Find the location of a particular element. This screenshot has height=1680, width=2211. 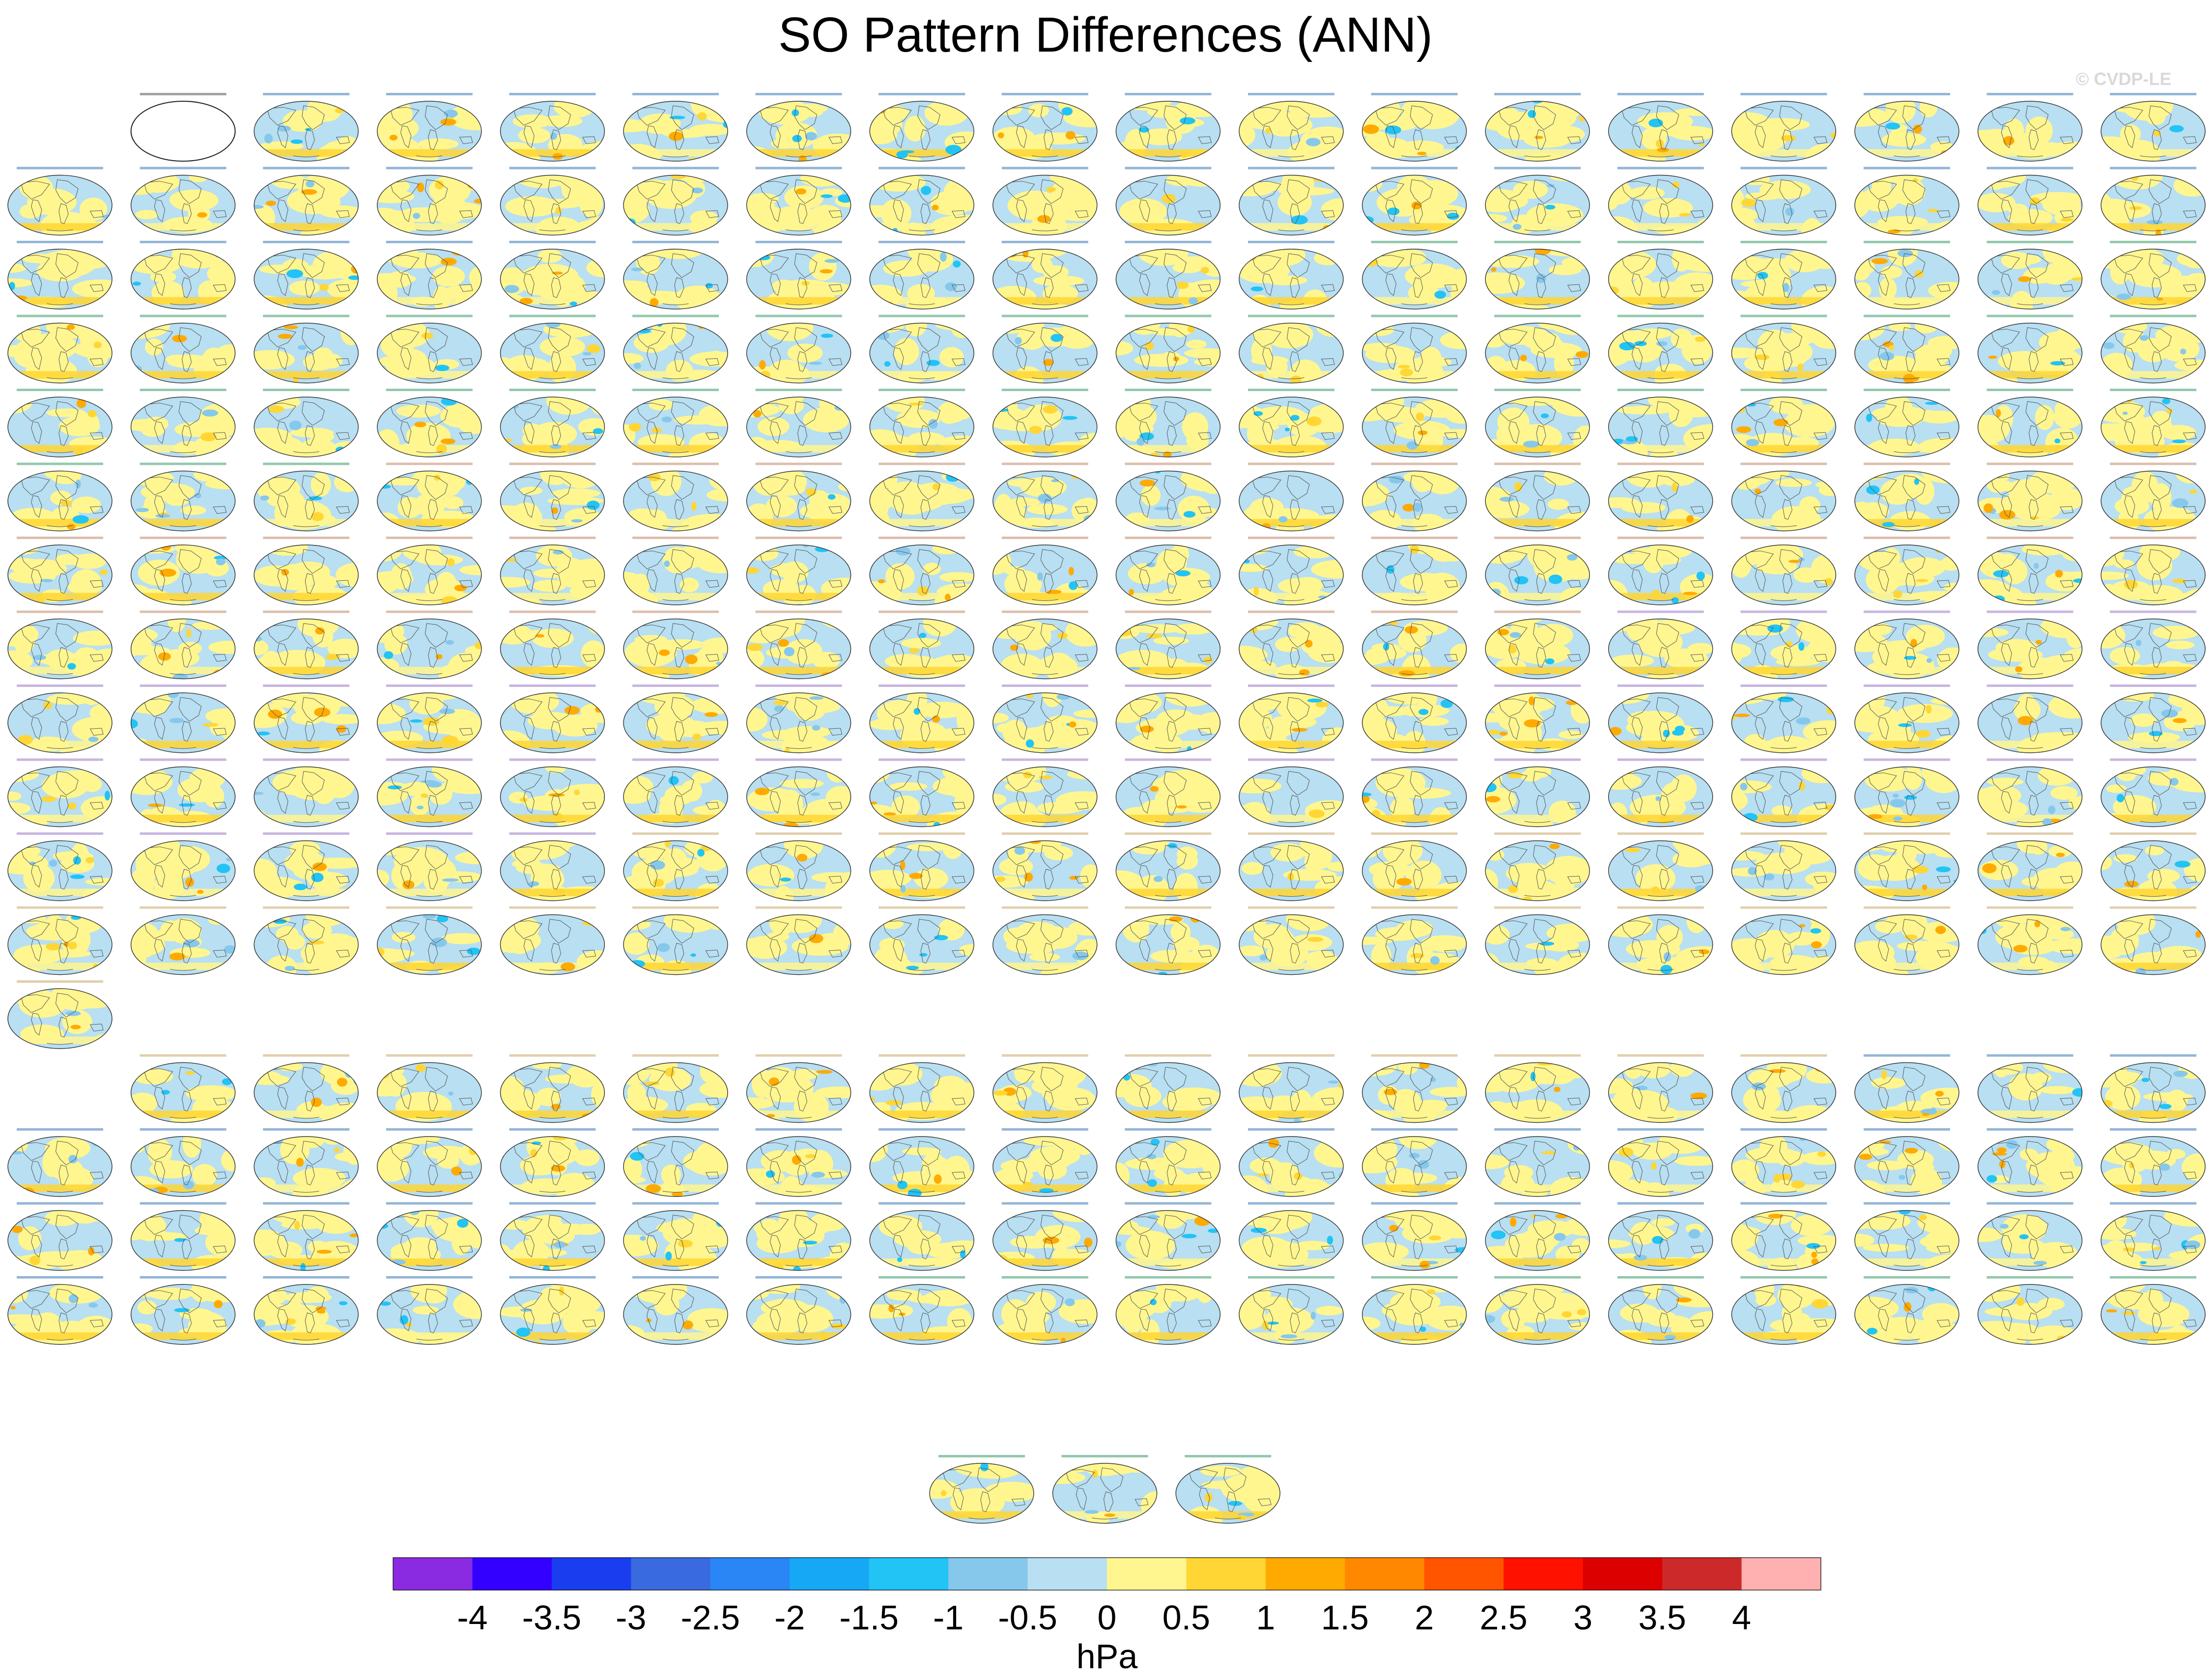

colorbar-tick-label: 1 is located at coordinates (1265, 1617).